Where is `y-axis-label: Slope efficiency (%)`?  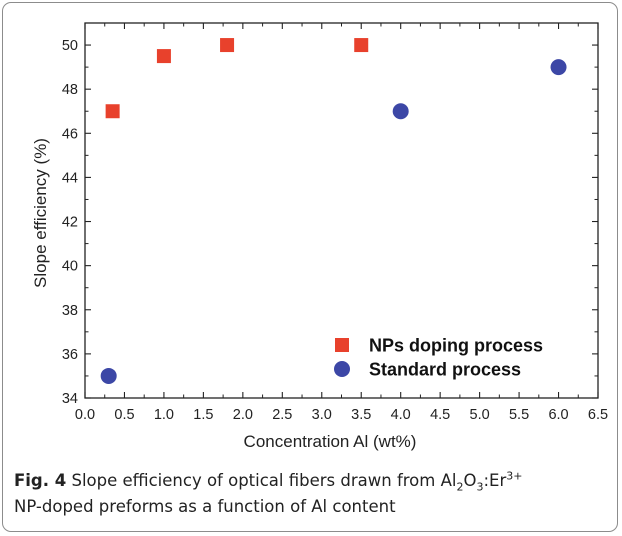
y-axis-label: Slope efficiency (%) is located at coordinates (40, 213).